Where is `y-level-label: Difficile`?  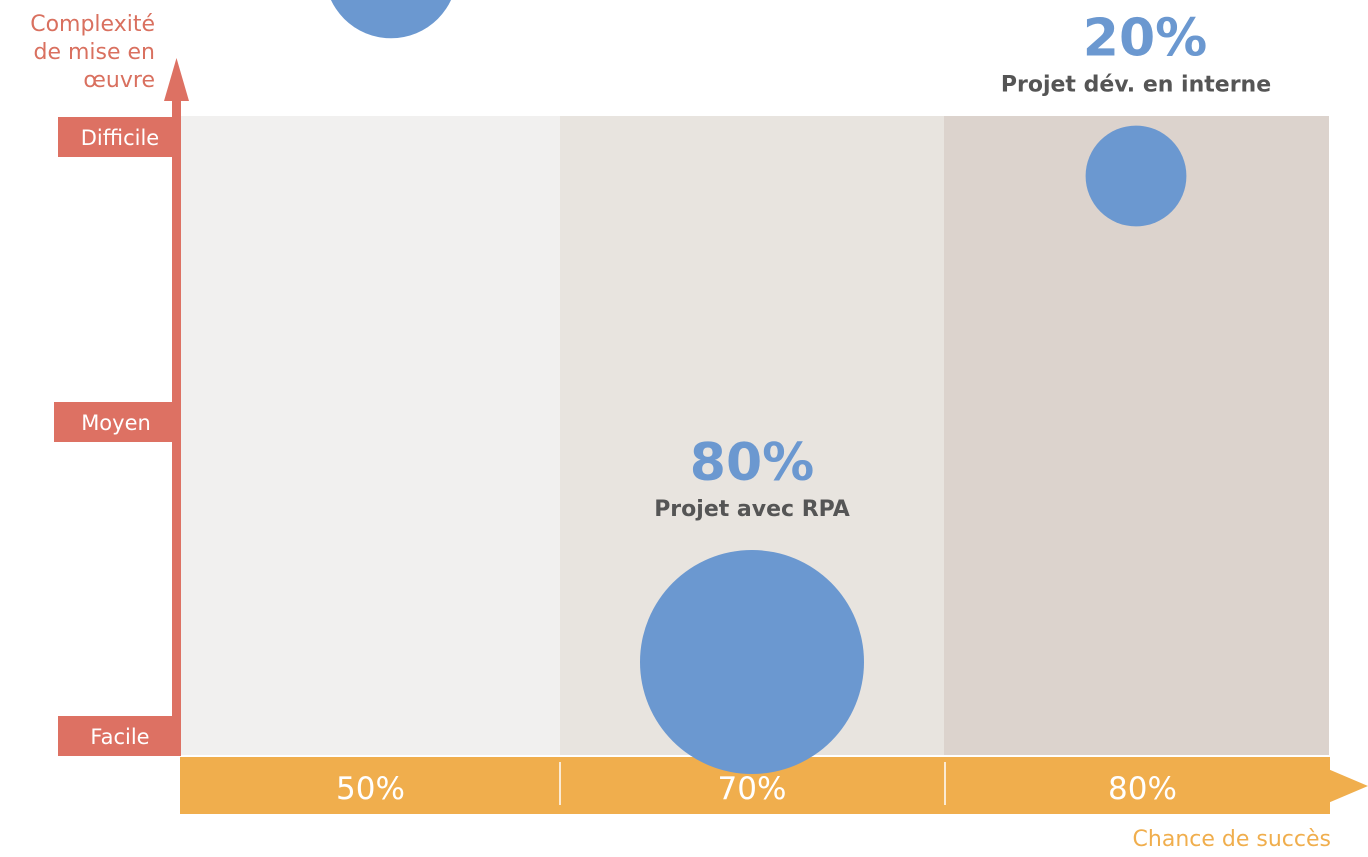 y-level-label: Difficile is located at coordinates (120, 138).